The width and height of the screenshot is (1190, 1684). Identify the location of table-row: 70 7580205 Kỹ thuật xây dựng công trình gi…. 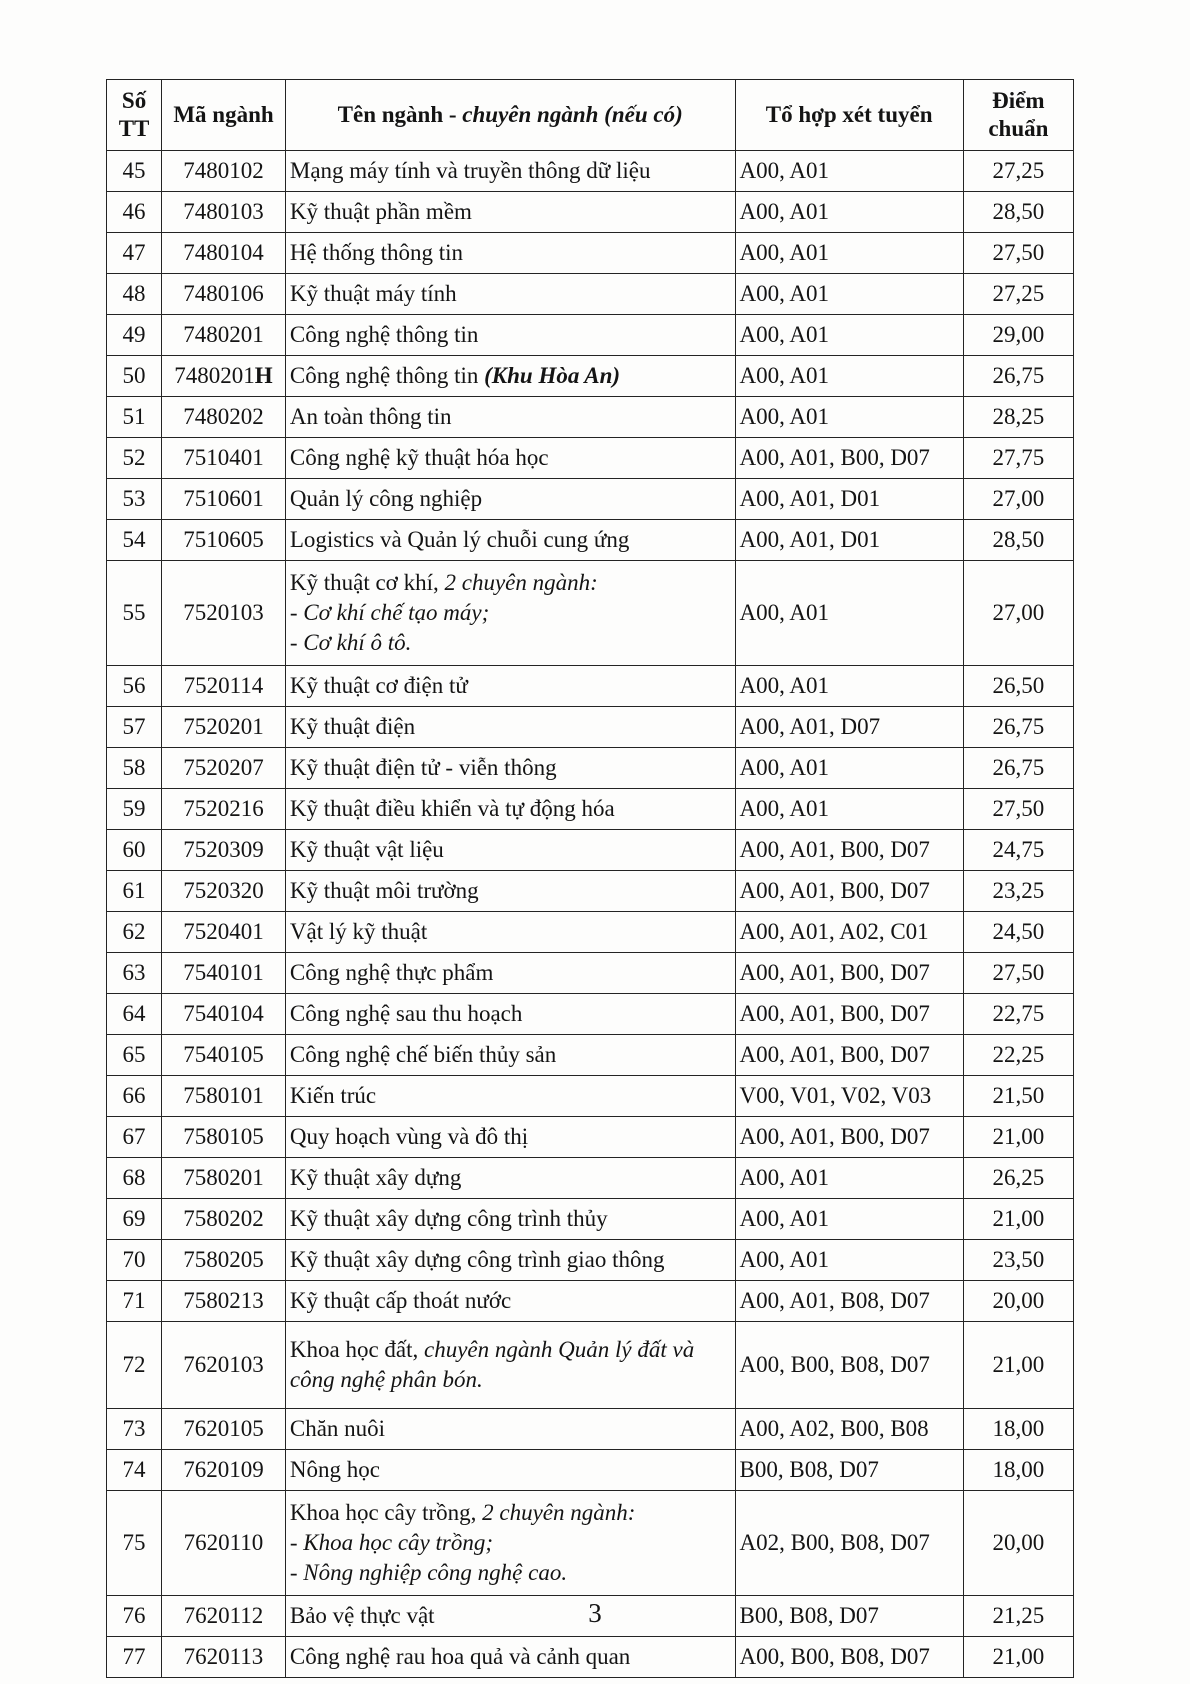
(590, 1260).